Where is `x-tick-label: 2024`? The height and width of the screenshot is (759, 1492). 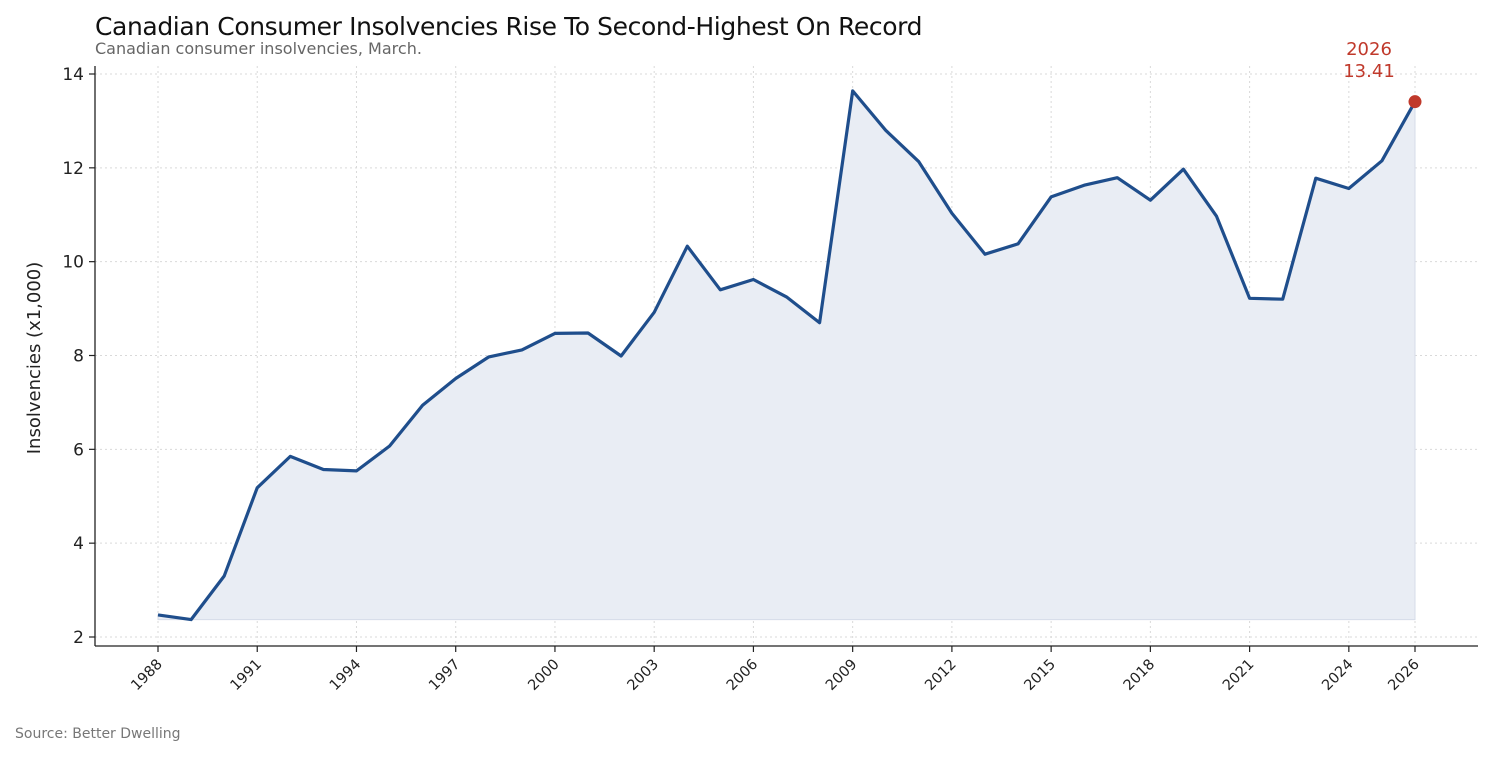
x-tick-label: 2024 is located at coordinates (1337, 675).